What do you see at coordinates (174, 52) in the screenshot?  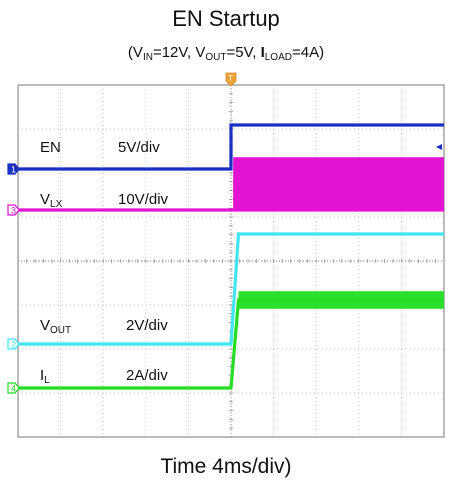 I see `subtitle-vin-value: =12V,` at bounding box center [174, 52].